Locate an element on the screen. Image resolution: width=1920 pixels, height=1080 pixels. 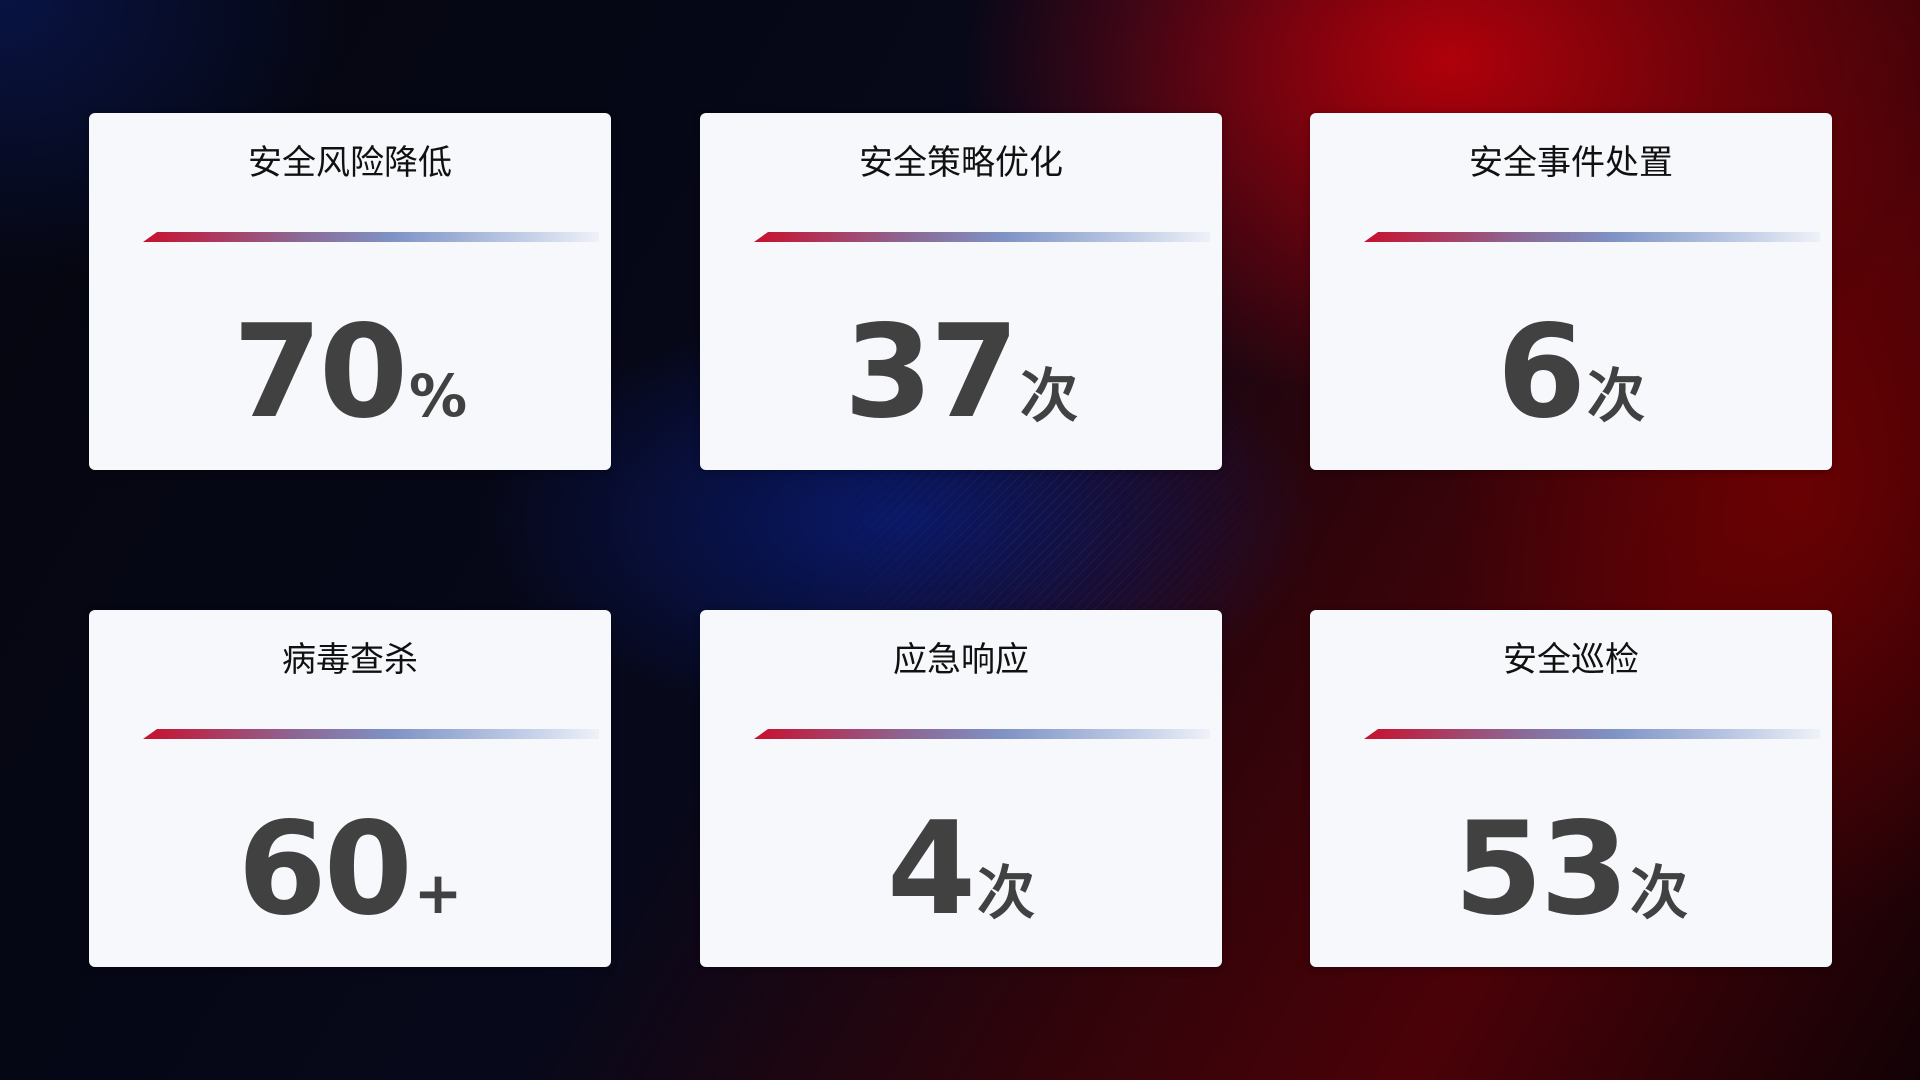
stat-title: 安全风险降低 is located at coordinates (350, 163).